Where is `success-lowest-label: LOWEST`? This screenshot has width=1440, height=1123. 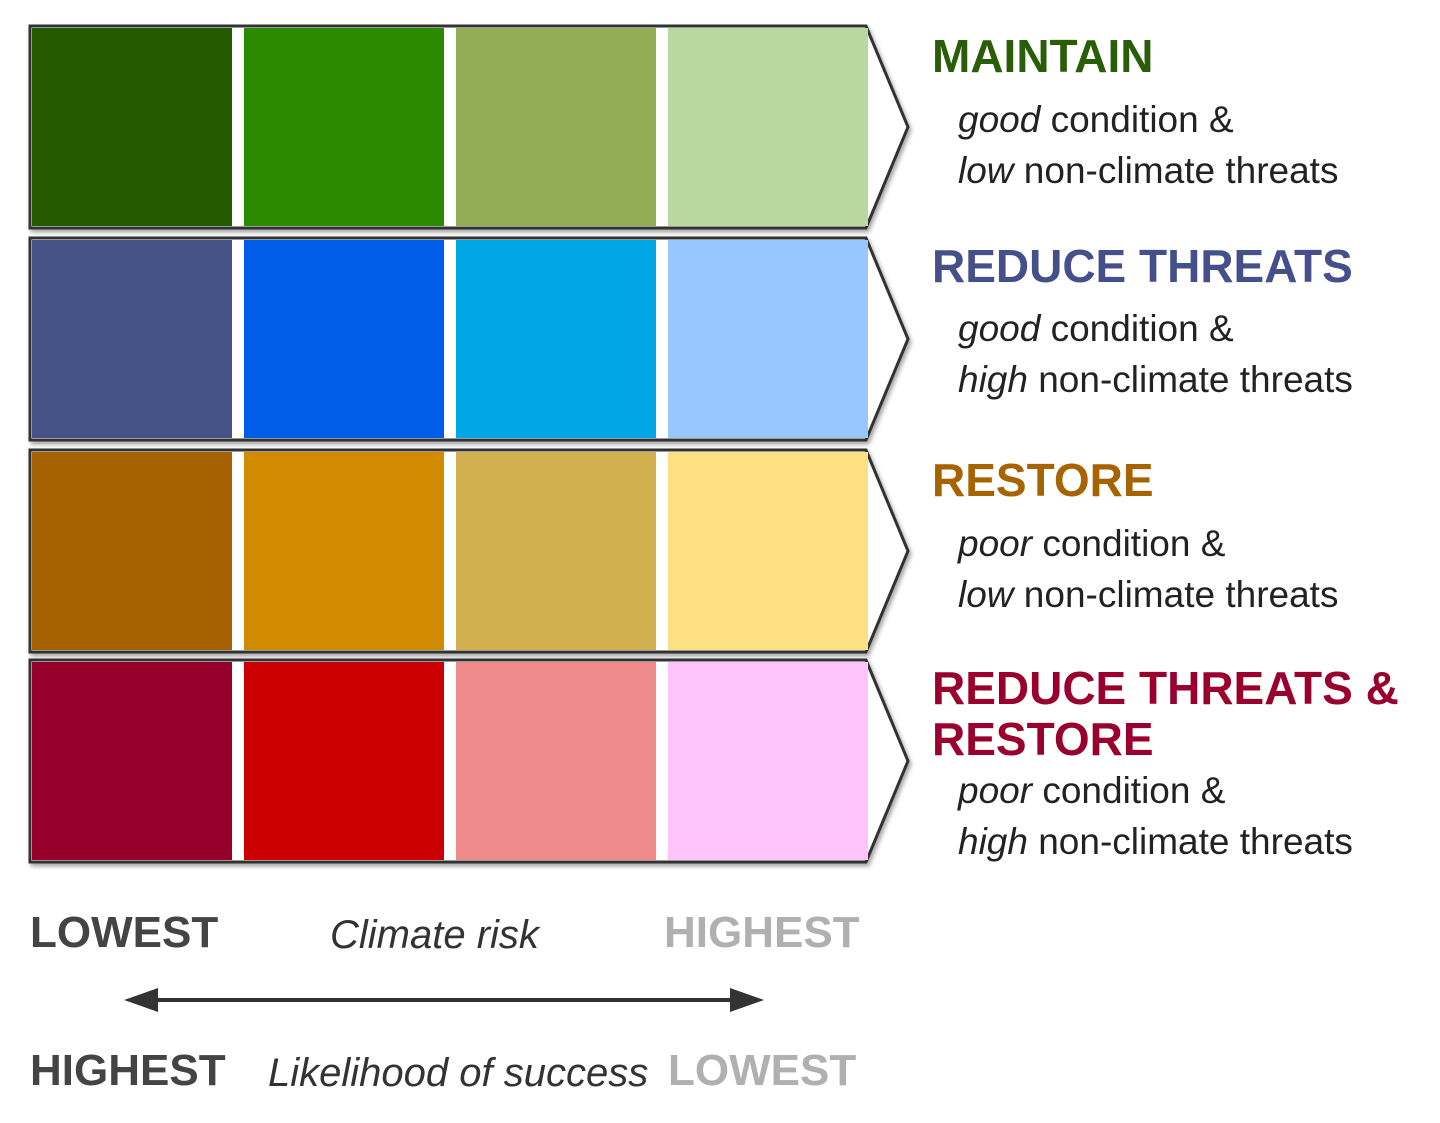
success-lowest-label: LOWEST is located at coordinates (762, 1070).